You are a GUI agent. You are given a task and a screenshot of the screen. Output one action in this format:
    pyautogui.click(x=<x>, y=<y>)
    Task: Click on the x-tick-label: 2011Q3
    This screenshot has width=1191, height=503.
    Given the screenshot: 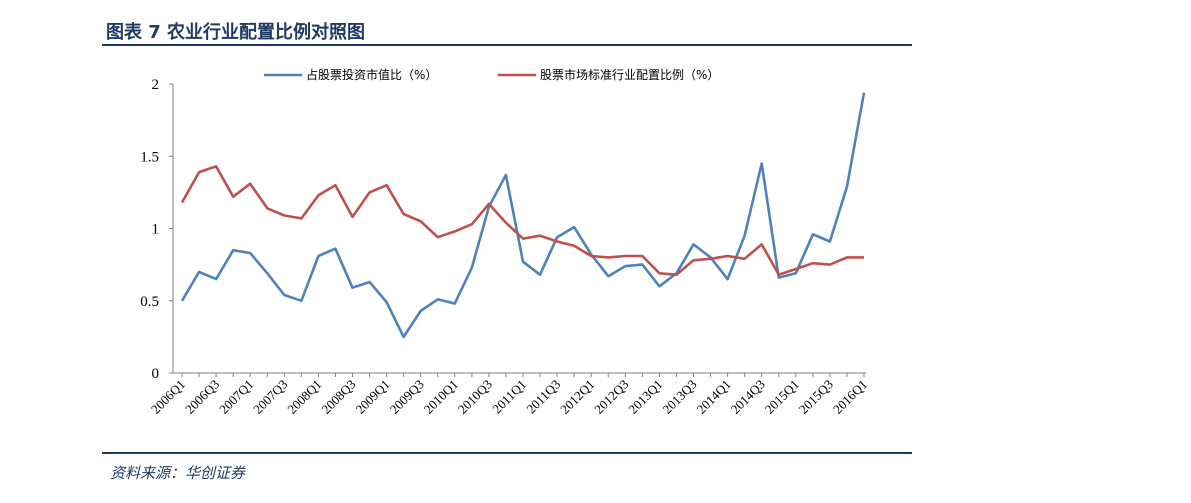 What is the action you would take?
    pyautogui.click(x=543, y=397)
    